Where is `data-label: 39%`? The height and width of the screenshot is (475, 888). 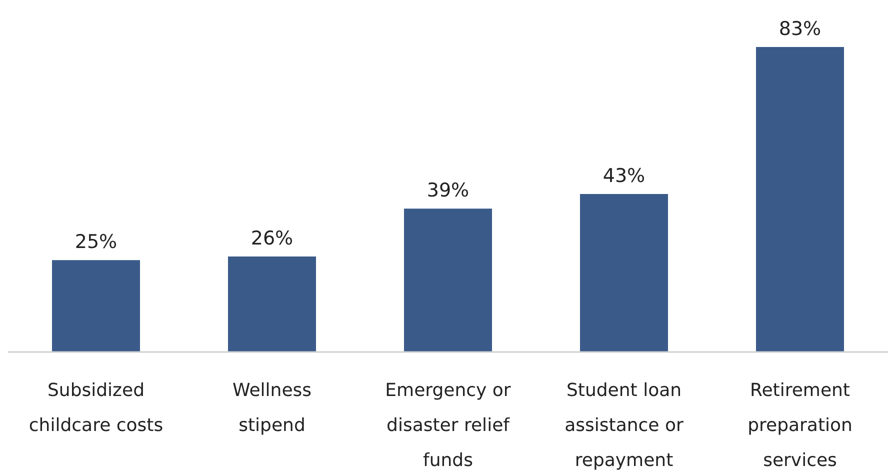
data-label: 39% is located at coordinates (448, 191).